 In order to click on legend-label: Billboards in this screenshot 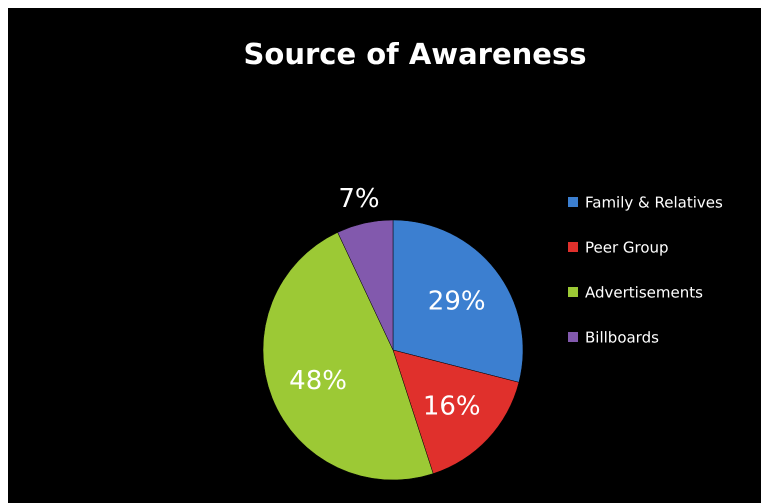, I will do `click(622, 337)`.